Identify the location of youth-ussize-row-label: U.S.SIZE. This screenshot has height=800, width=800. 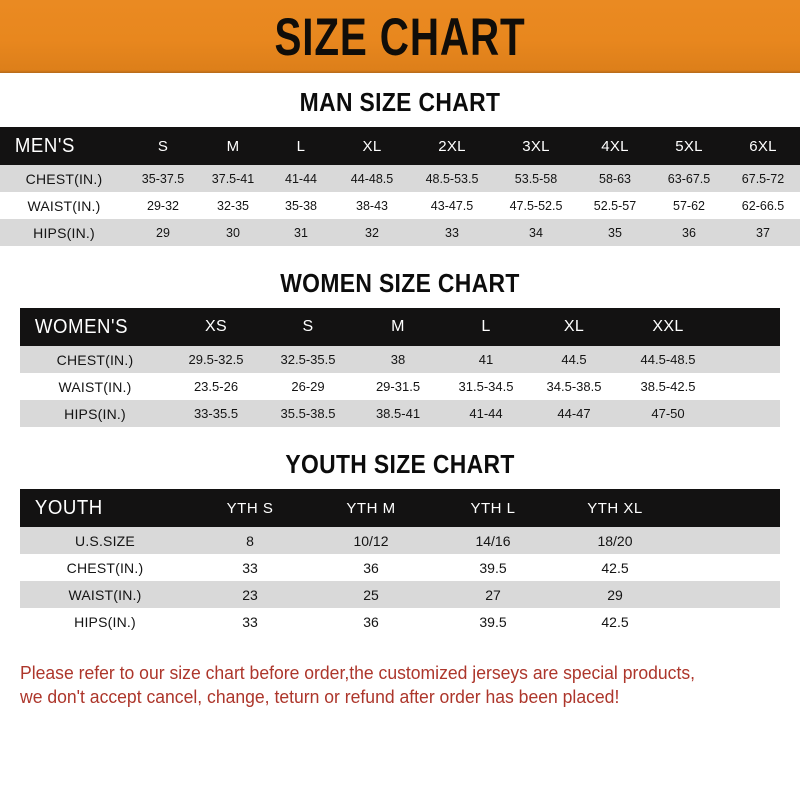
(105, 540).